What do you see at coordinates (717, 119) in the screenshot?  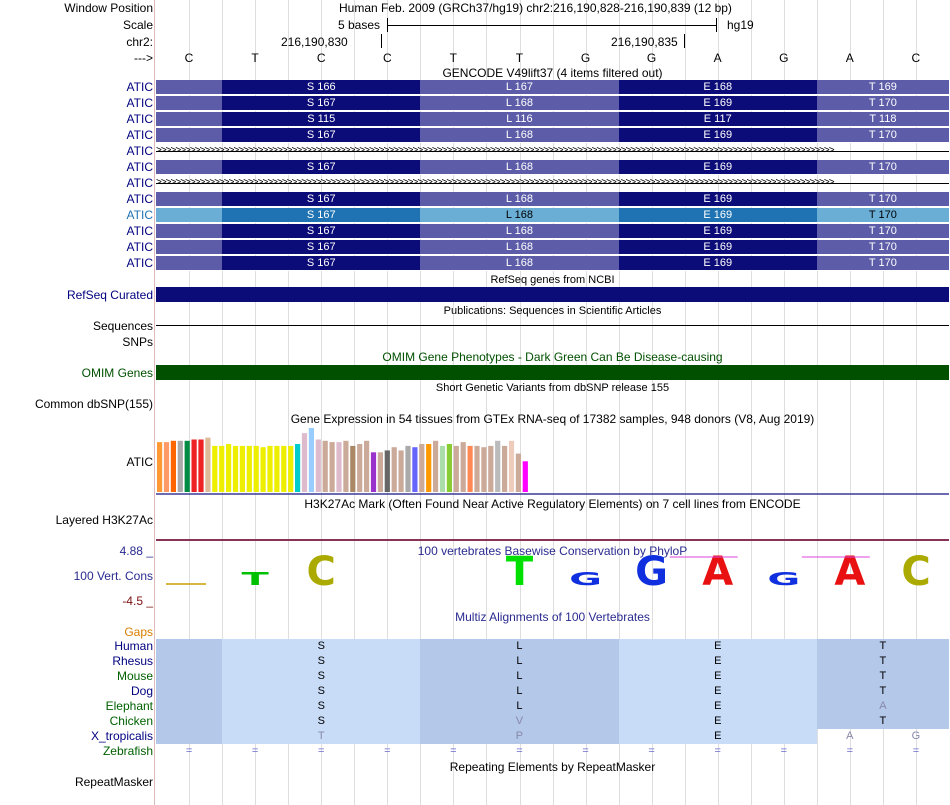 I see `codon-block: E 117` at bounding box center [717, 119].